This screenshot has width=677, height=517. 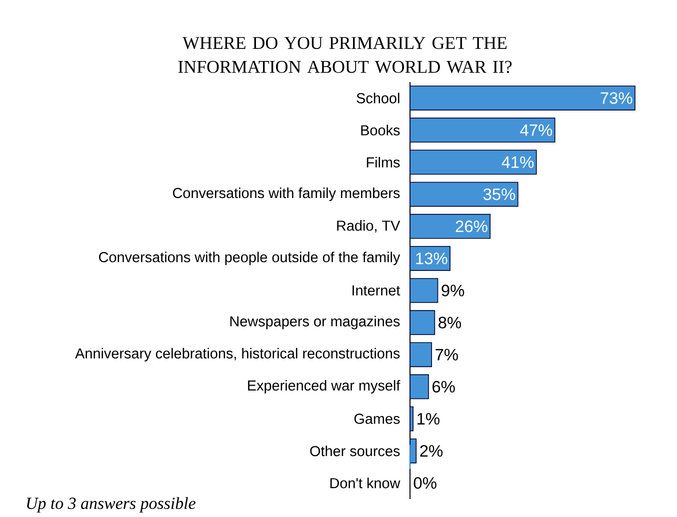 I want to click on chart-title: WHERE DO YOU PRIMARILY GET THE INFORMATION ABOUT WORLD WAR II?, so click(x=345, y=55).